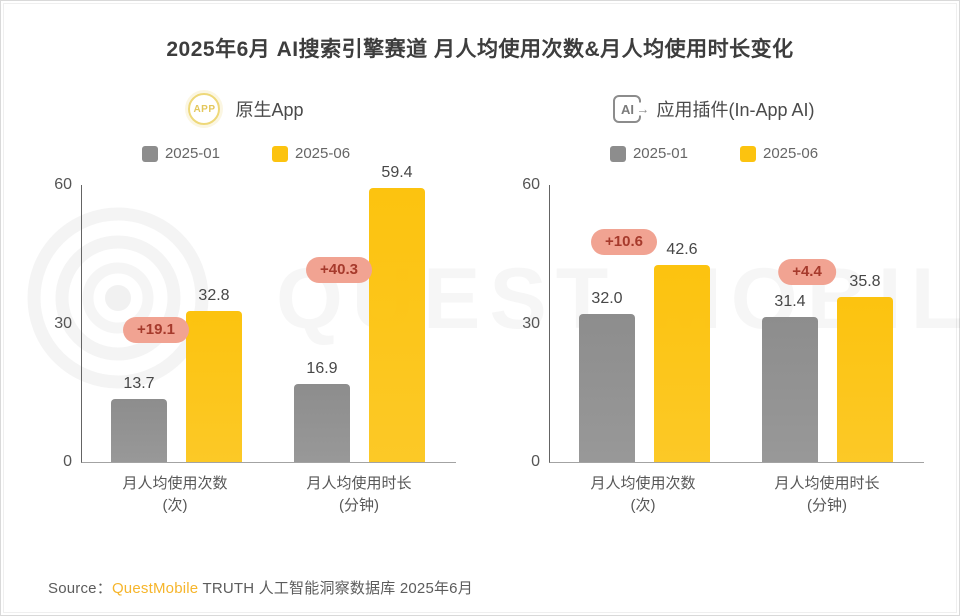 The image size is (960, 616). Describe the element at coordinates (865, 281) in the screenshot. I see `value-label-2025-06-group-1: 35.8` at that location.